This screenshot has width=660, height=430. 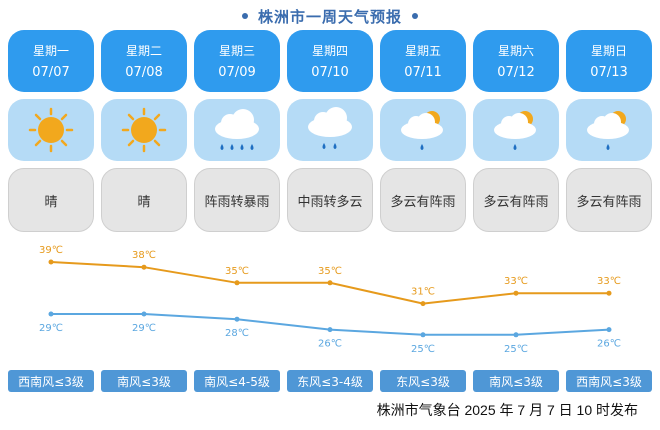 What do you see at coordinates (51, 250) in the screenshot?
I see `high-temp-label: 39℃` at bounding box center [51, 250].